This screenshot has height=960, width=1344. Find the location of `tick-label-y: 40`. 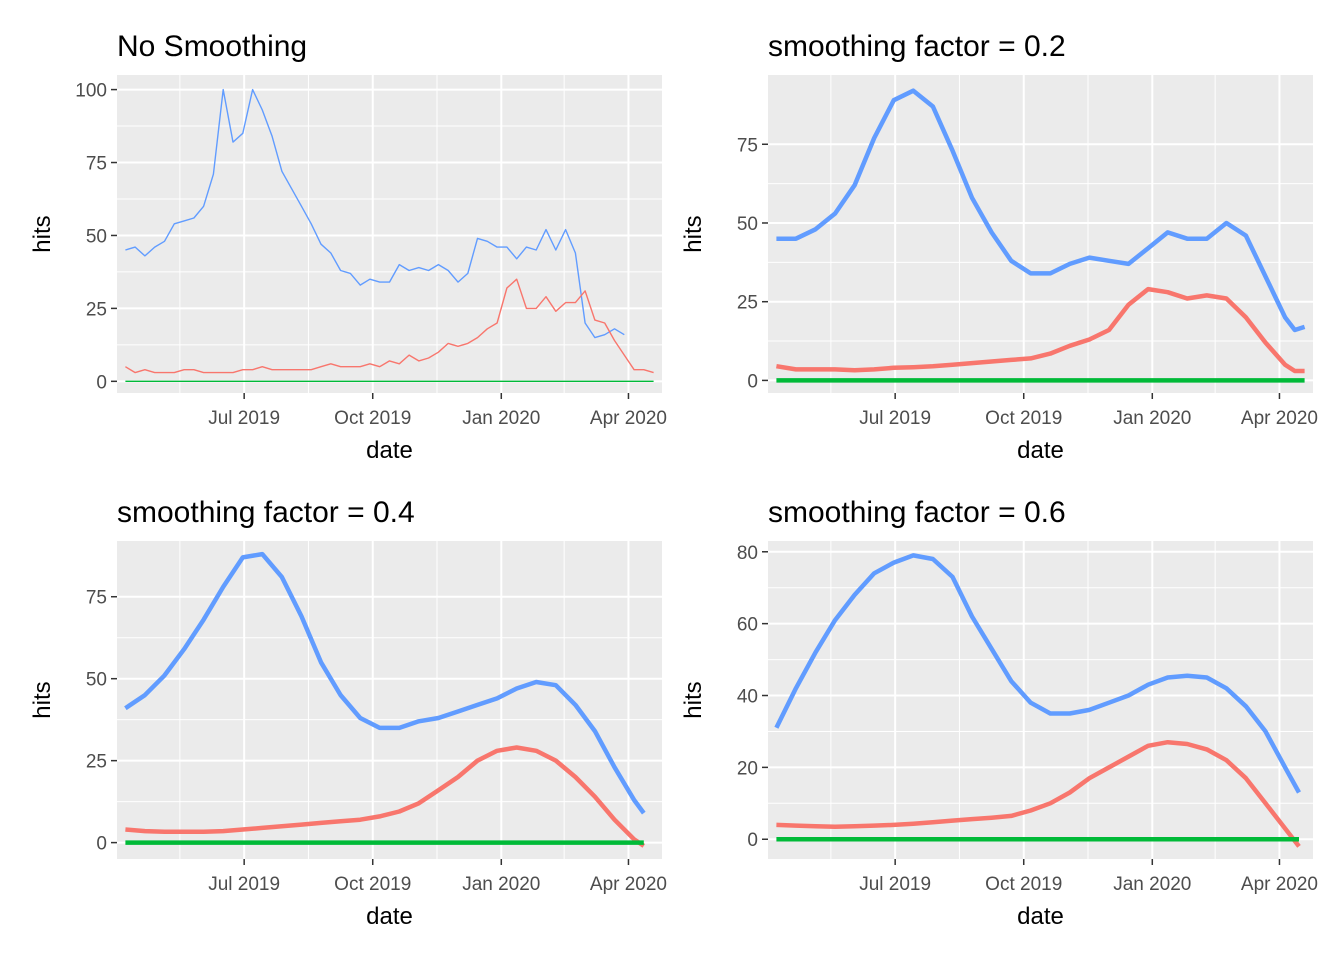

tick-label-y: 40 is located at coordinates (747, 697).